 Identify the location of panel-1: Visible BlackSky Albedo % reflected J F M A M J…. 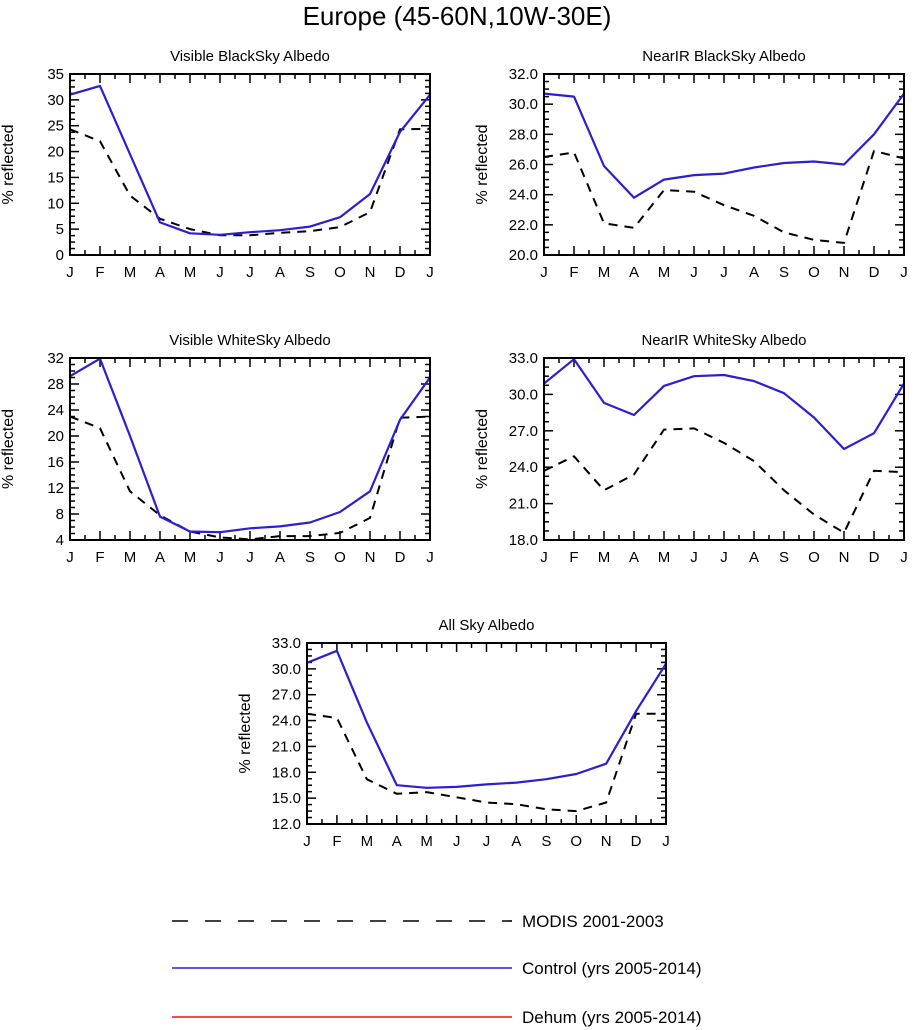
(217, 164).